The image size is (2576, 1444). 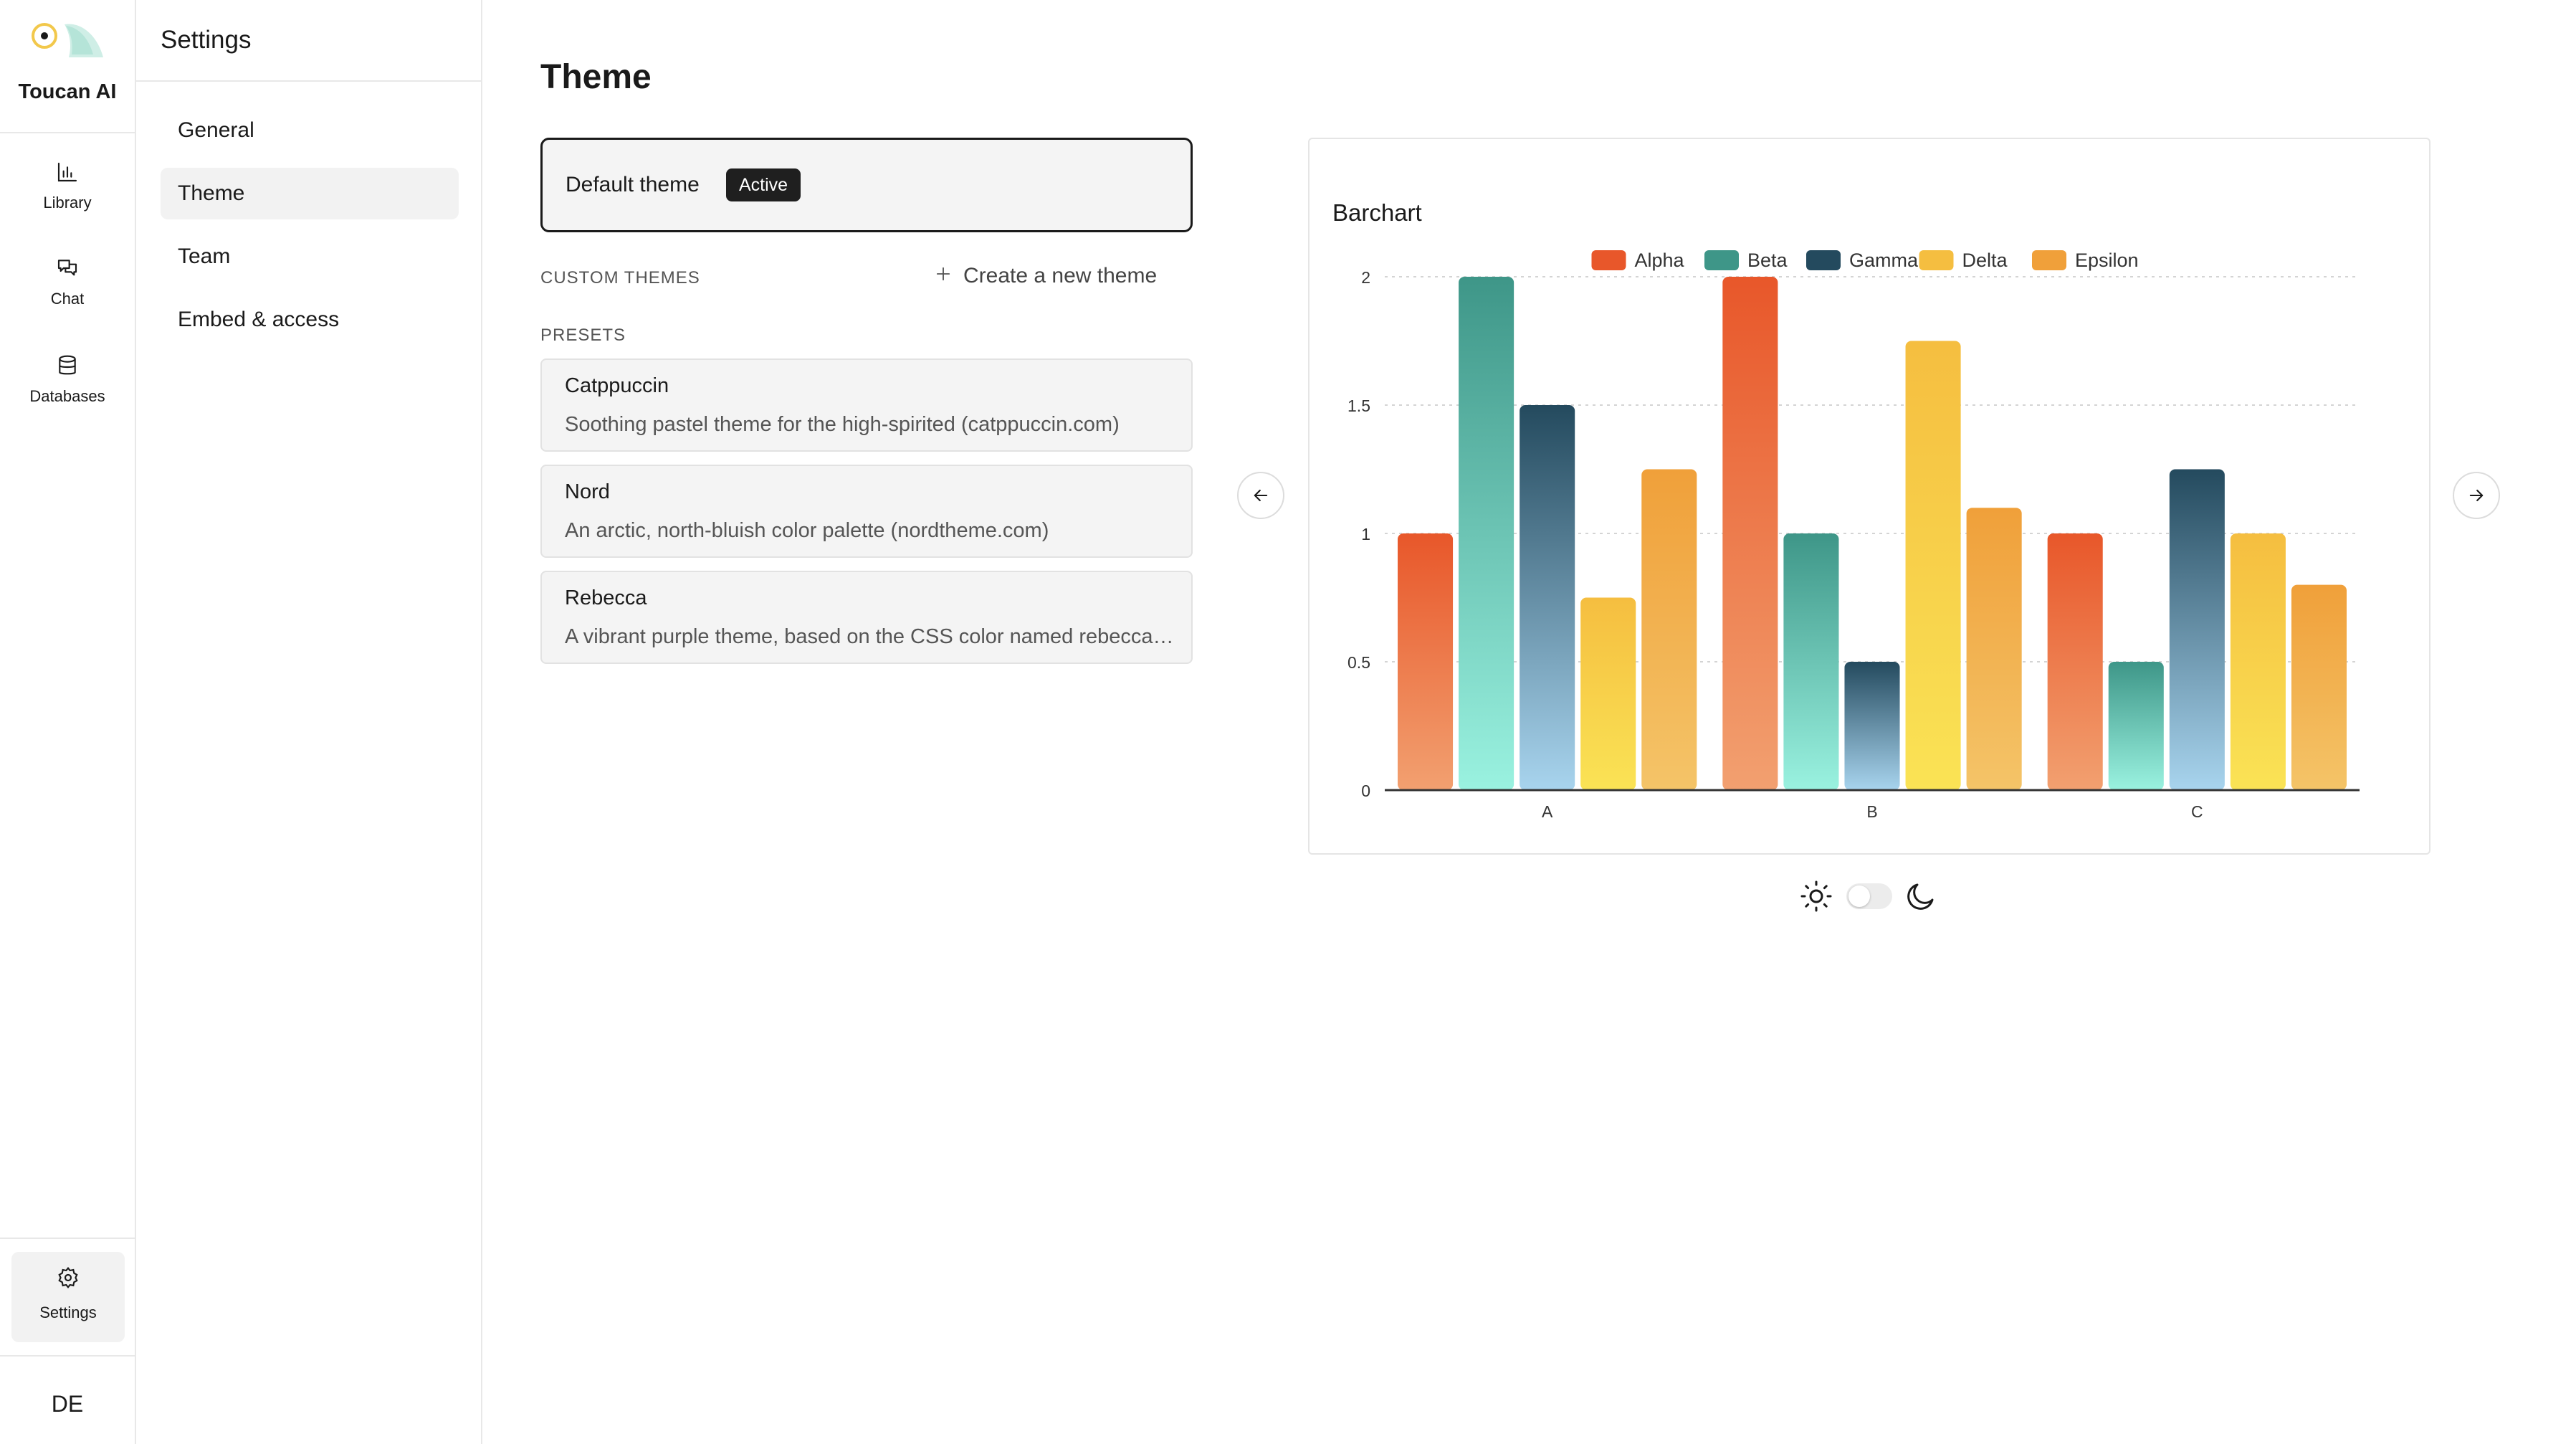 I want to click on brand-name: Toucan AI, so click(x=67, y=91).